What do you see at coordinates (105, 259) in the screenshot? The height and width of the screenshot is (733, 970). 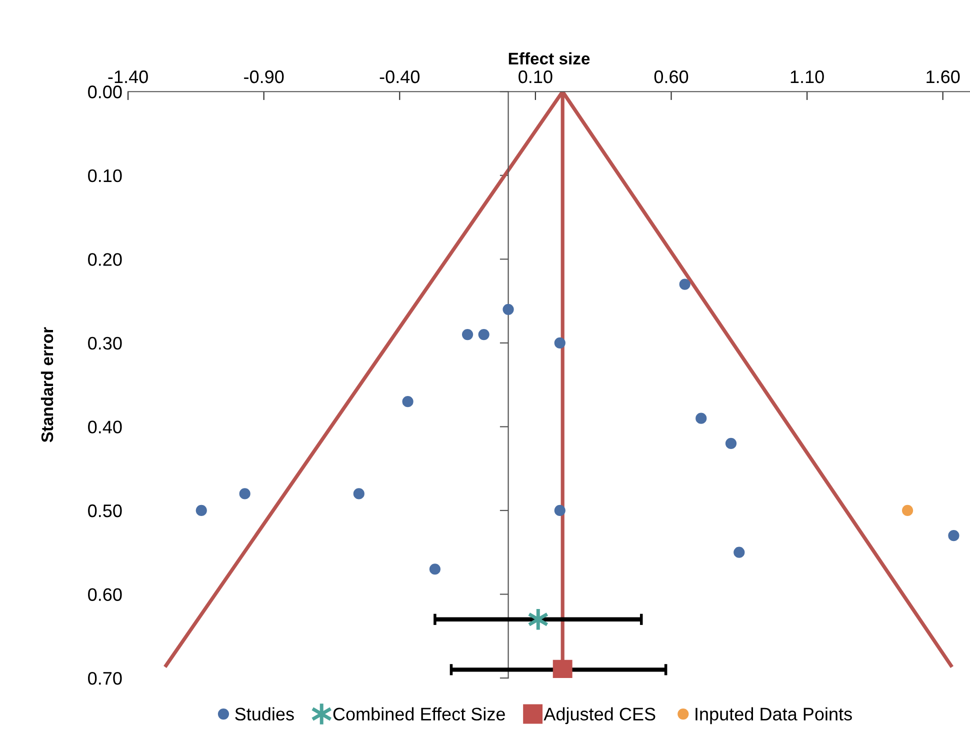 I see `y-tick-label: 0.20` at bounding box center [105, 259].